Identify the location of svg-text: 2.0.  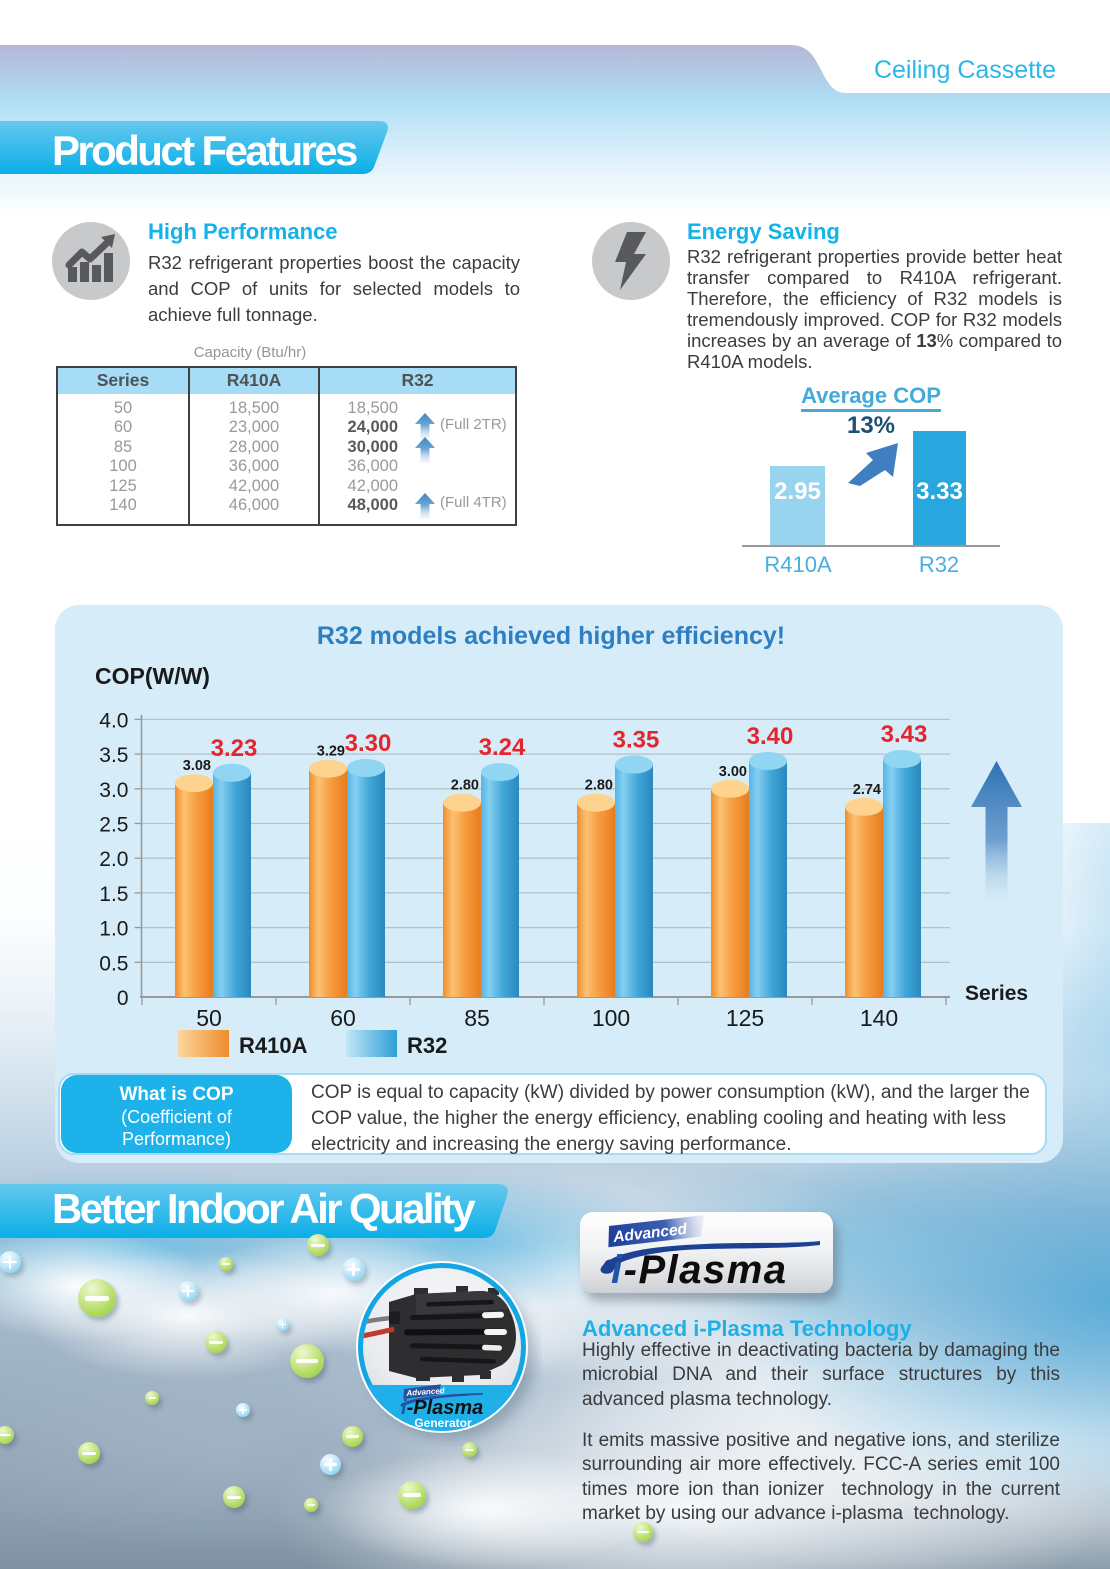
(113, 859).